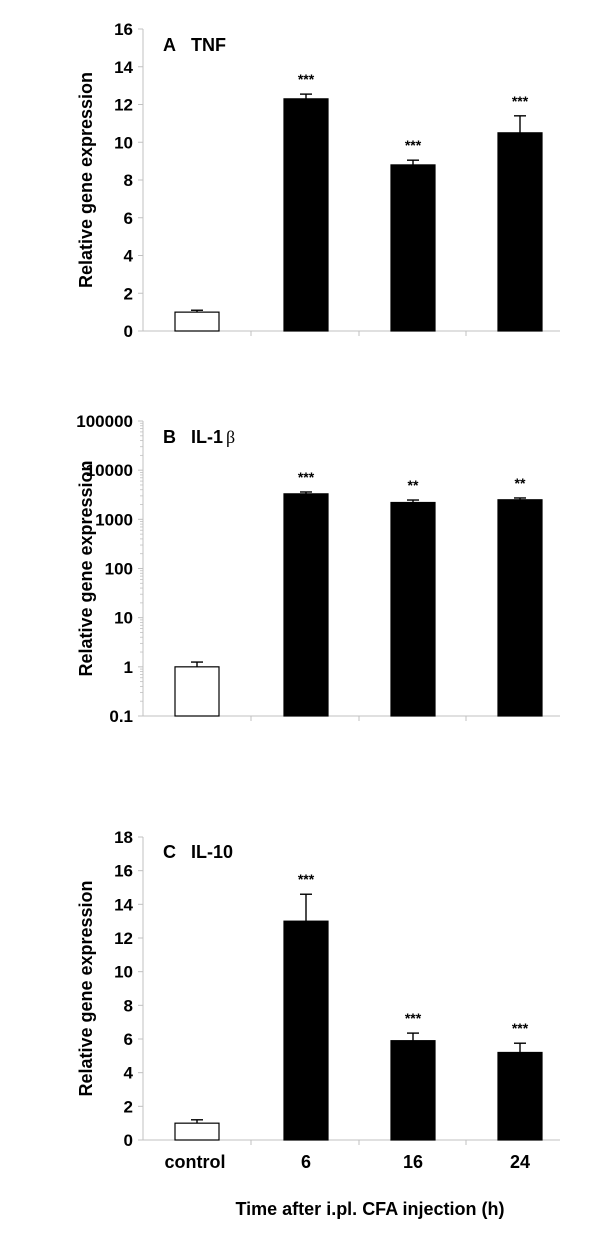 The width and height of the screenshot is (600, 1240). Describe the element at coordinates (128, 667) in the screenshot. I see `y-tick-label: 1` at that location.